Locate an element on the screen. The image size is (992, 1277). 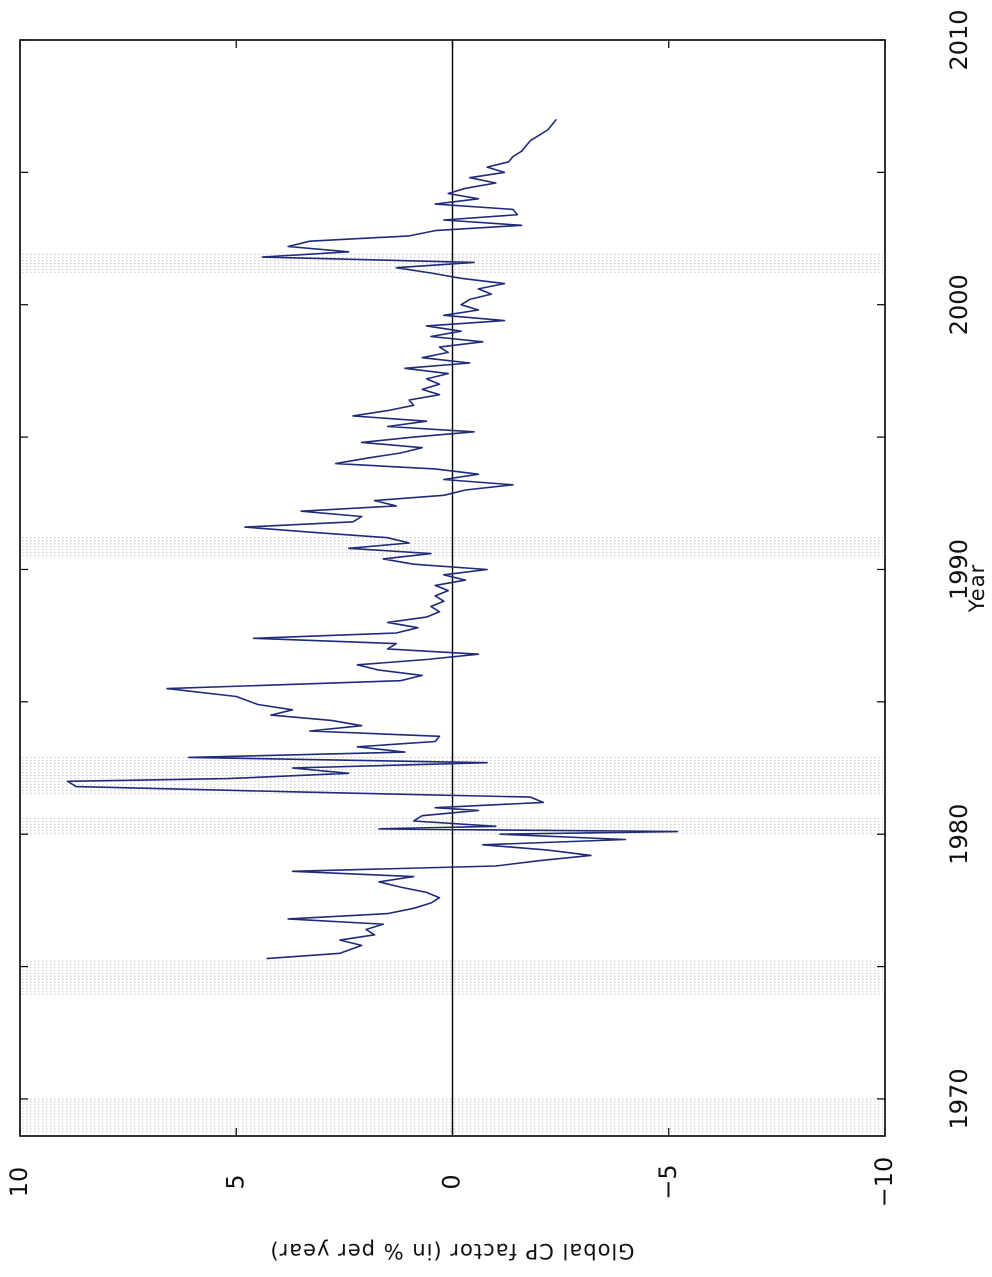
x-tick-label: 1990 is located at coordinates (959, 569).